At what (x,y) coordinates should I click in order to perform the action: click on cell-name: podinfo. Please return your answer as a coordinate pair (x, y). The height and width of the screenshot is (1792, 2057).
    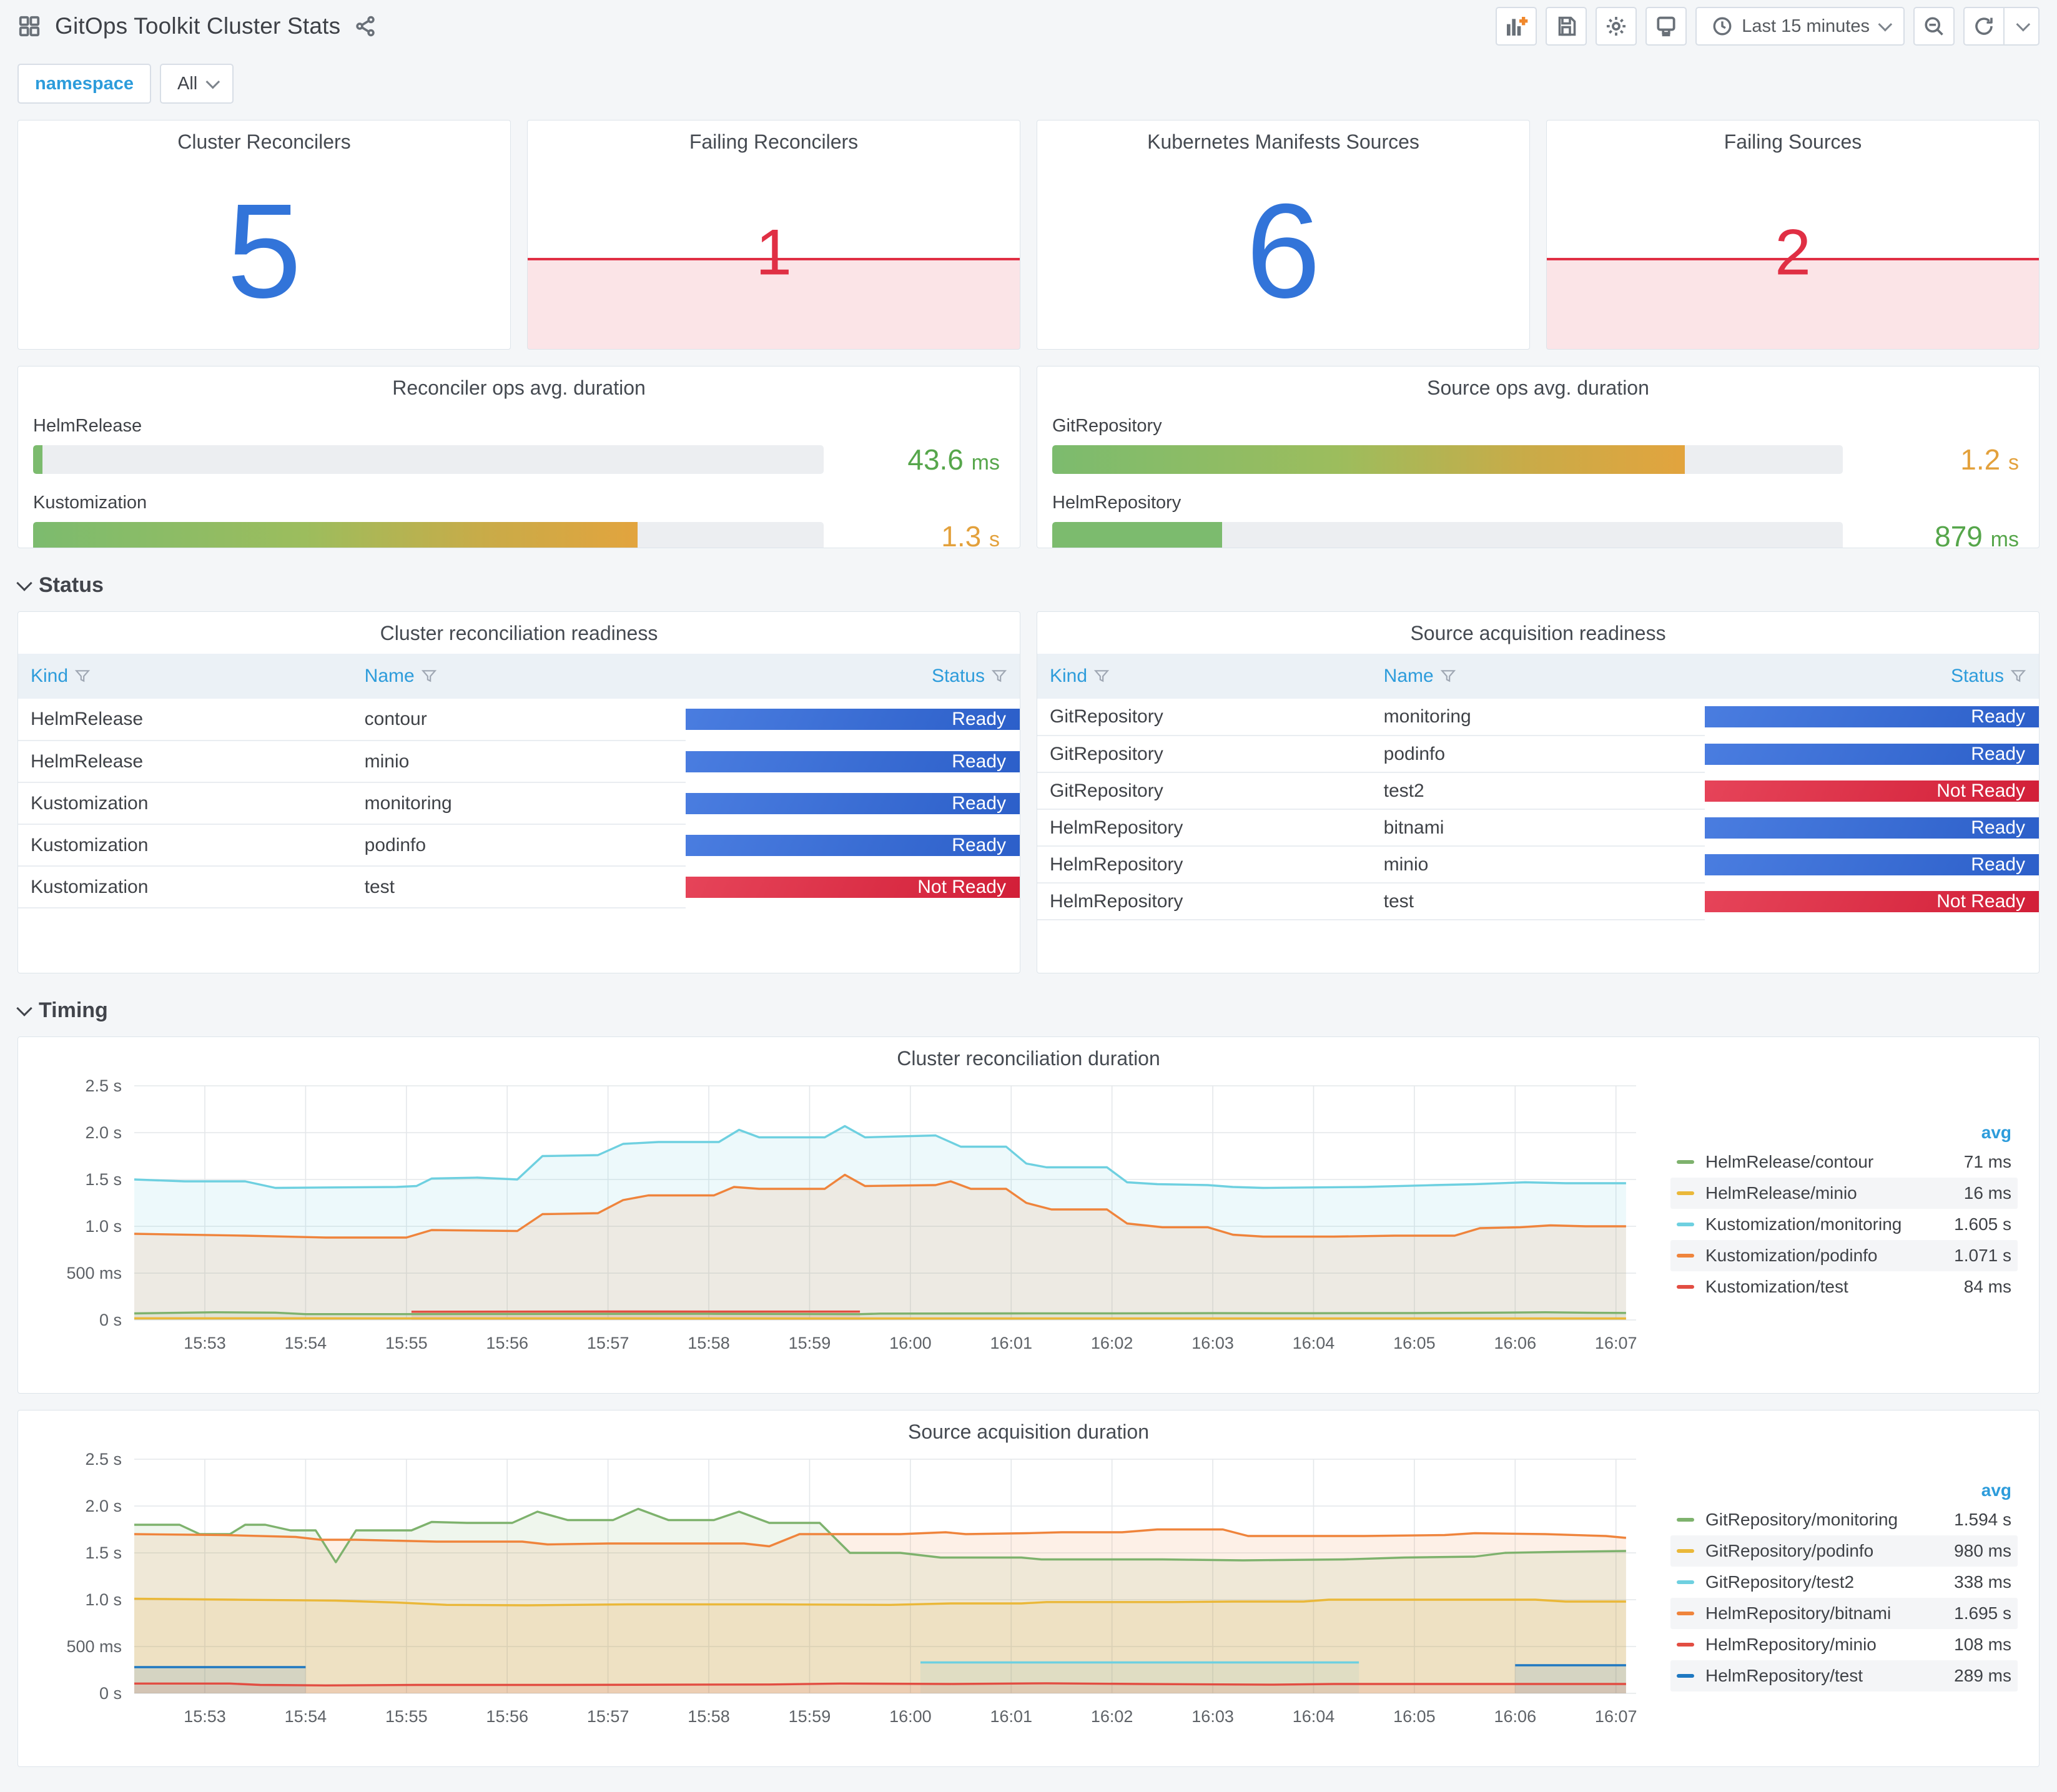
    Looking at the image, I should click on (519, 845).